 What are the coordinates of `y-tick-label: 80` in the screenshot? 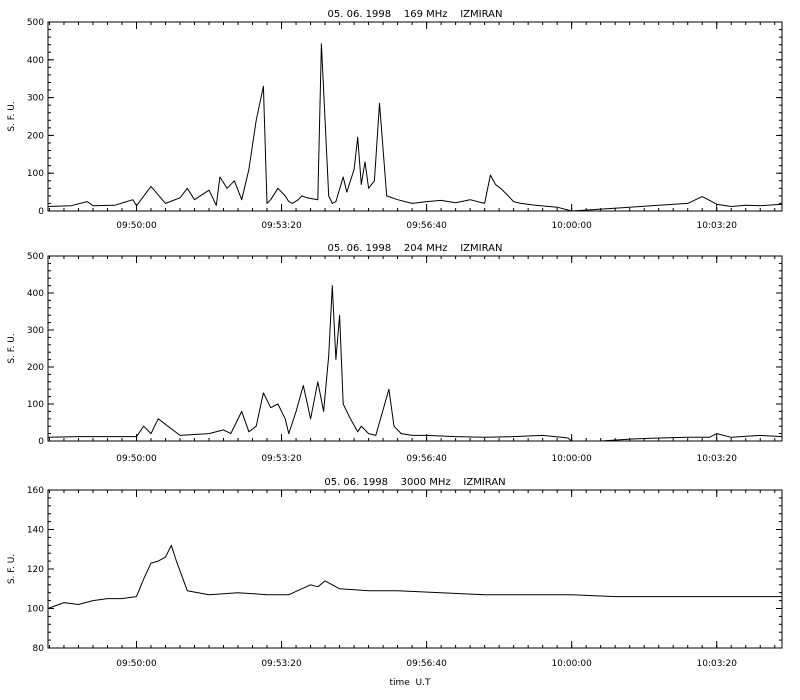 It's located at (39, 649).